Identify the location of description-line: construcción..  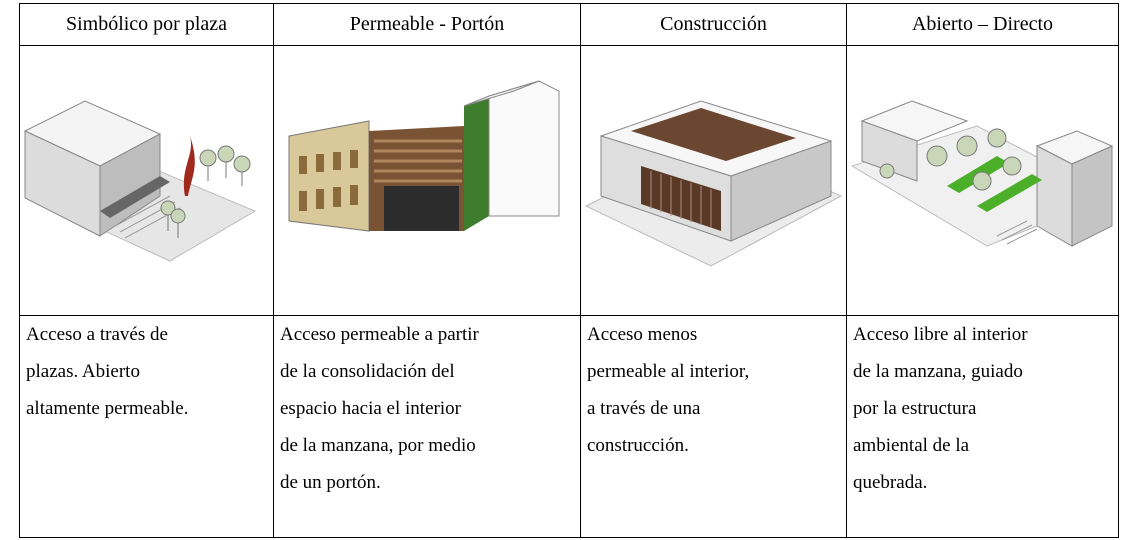
(638, 445).